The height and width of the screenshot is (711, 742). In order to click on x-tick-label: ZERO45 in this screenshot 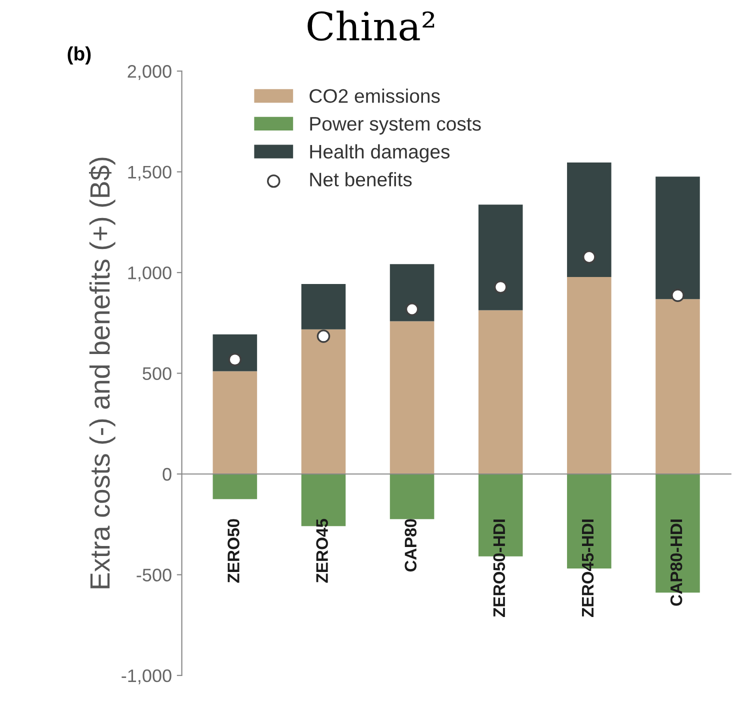, I will do `click(322, 550)`.